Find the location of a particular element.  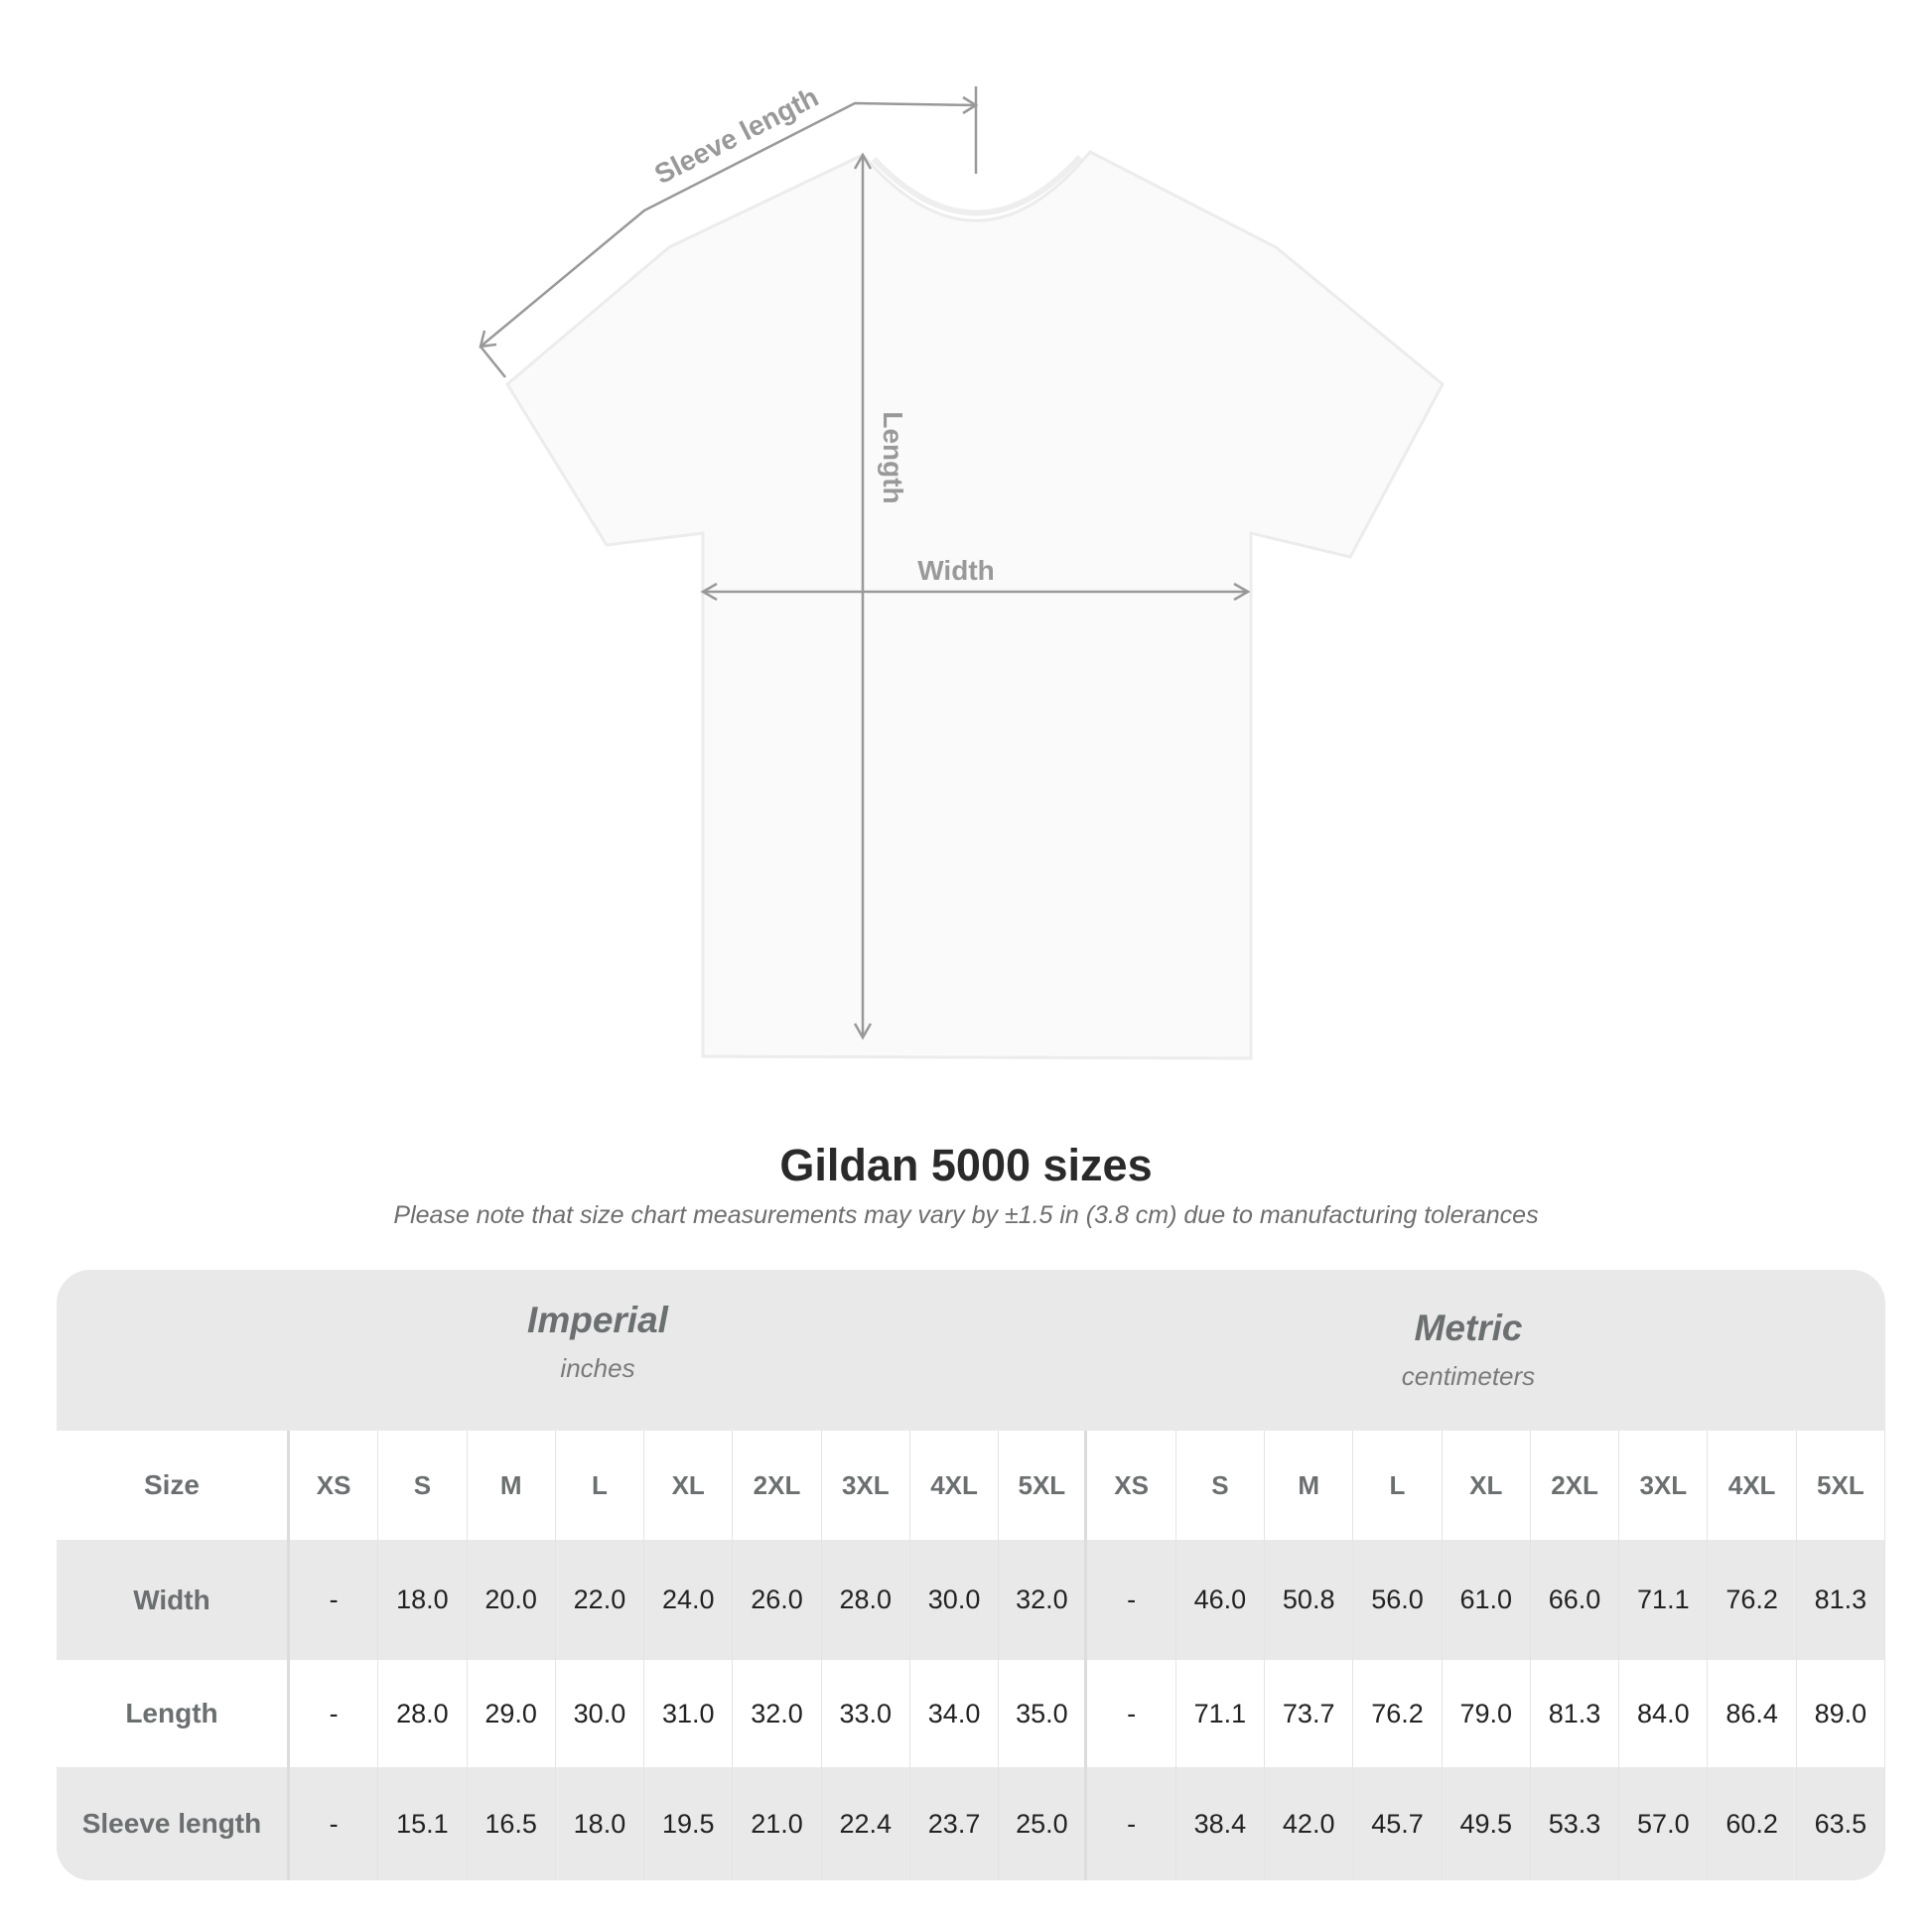

imperial-header: Imperial inches is located at coordinates (597, 1342).